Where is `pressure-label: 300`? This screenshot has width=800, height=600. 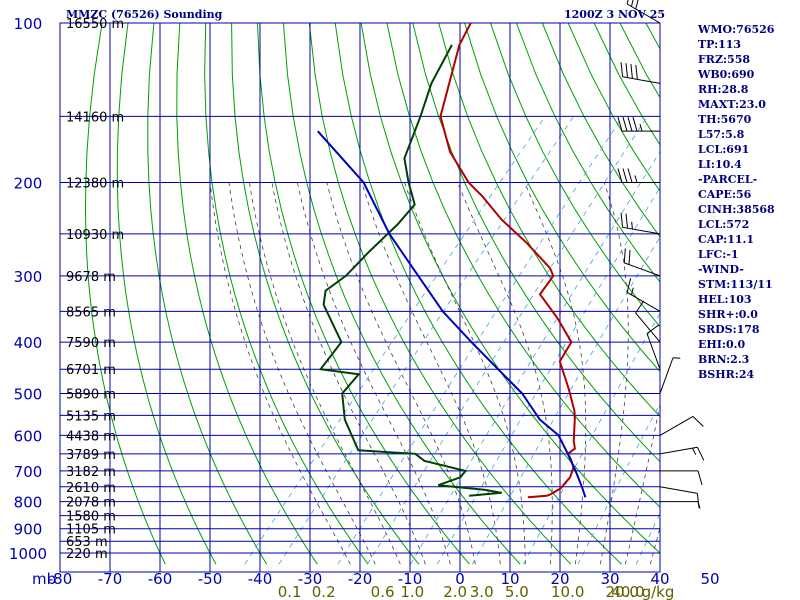
pressure-label: 300 is located at coordinates (28, 277).